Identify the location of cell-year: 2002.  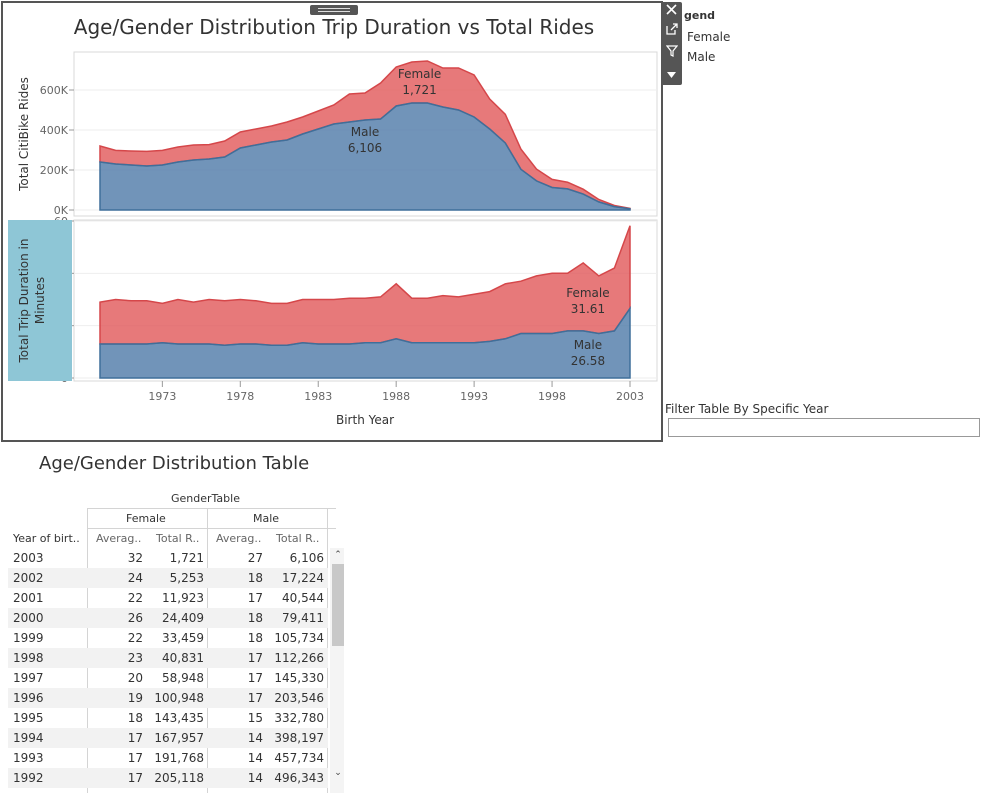
(28, 578).